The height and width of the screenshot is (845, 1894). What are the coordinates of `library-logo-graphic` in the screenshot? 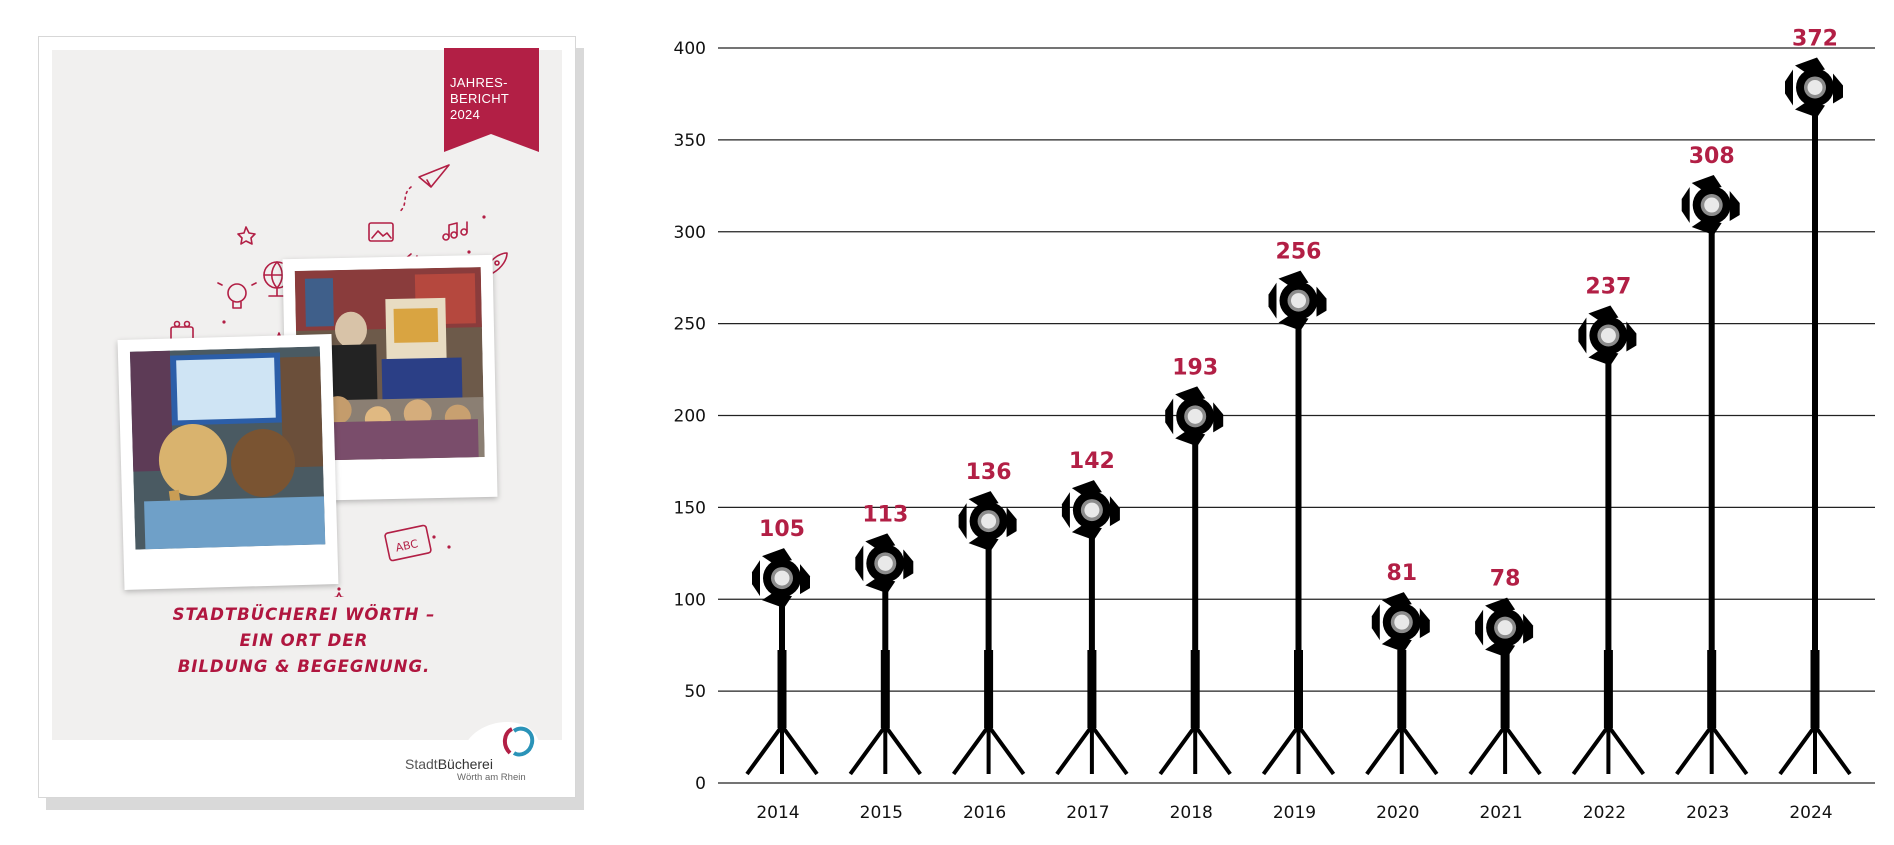 It's located at (502, 748).